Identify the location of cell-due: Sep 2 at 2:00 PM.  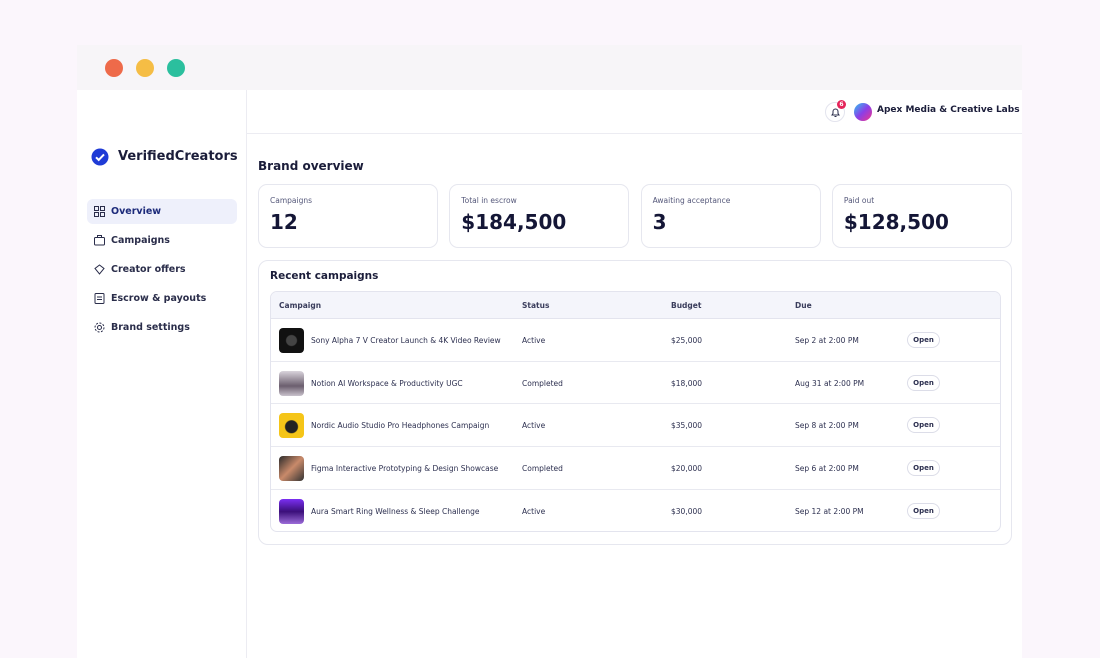
(827, 340).